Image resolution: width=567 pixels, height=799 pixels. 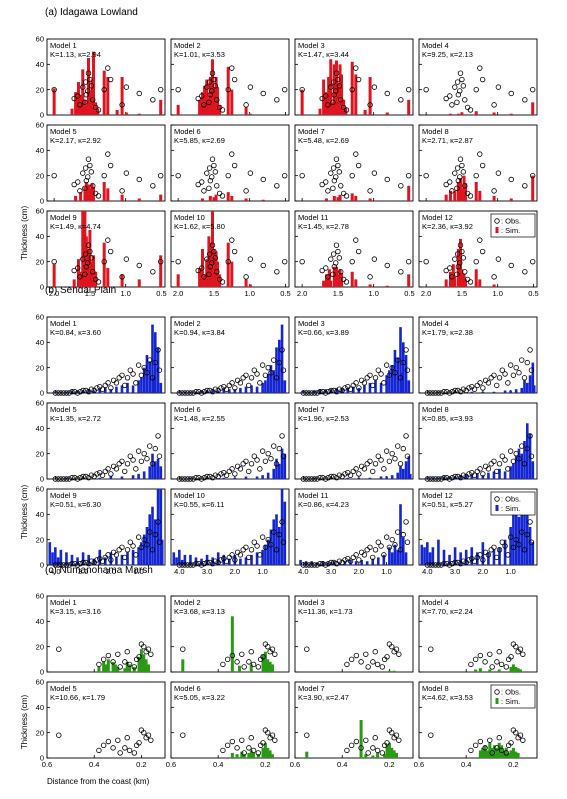 I want to click on y-axis-label-b: Thickness (cm), so click(x=24, y=512).